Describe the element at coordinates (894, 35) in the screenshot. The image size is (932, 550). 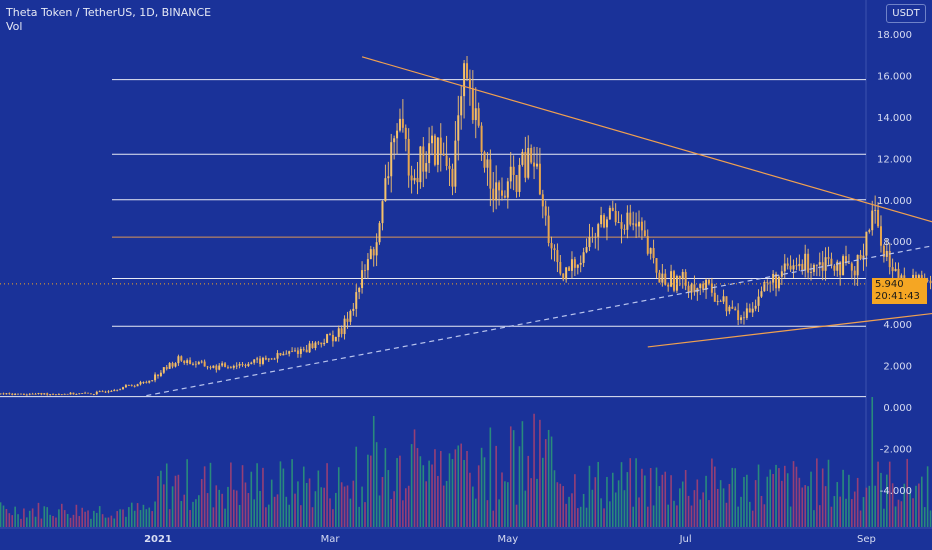
I see `y-tick-label: 18.000` at that location.